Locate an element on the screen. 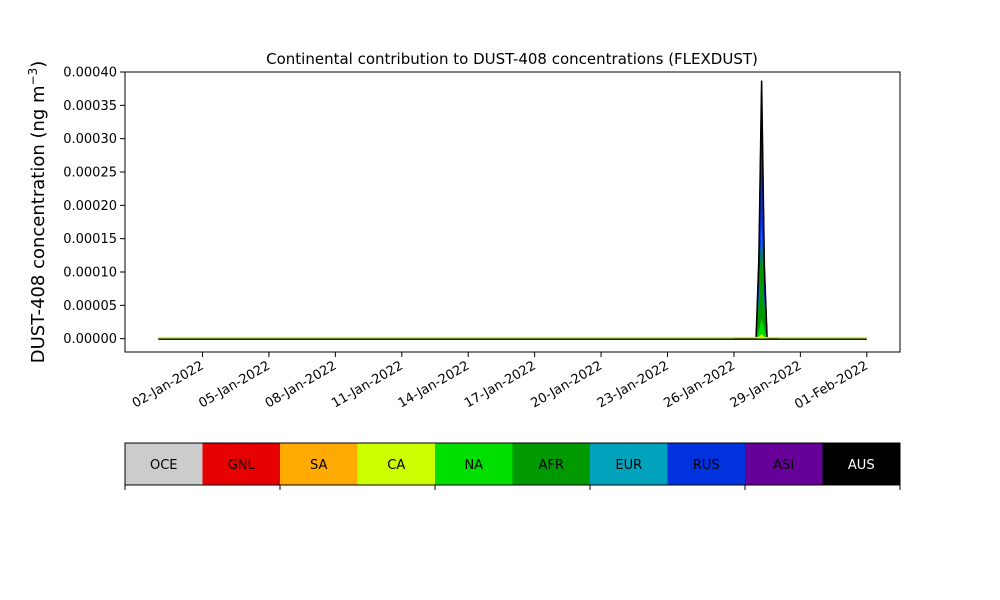 The image size is (1000, 600). x-tick-label: 17-Jan-2022 is located at coordinates (500, 384).